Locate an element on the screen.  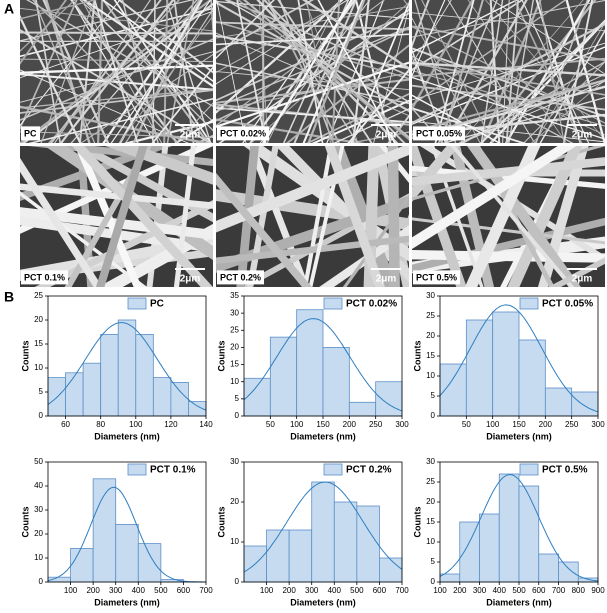
y-tick-label: 10 is located at coordinates (234, 381).